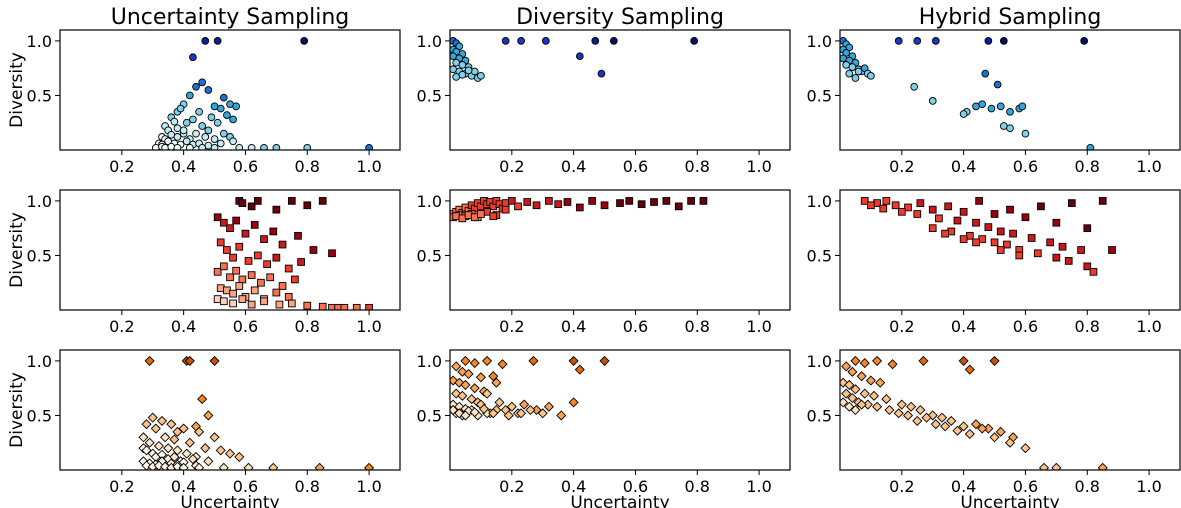  What do you see at coordinates (121, 486) in the screenshot?
I see `x-tick-label: 0.2` at bounding box center [121, 486].